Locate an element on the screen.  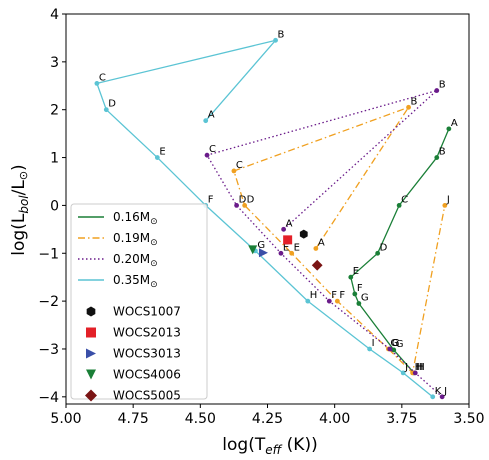
x-tick-label: 5.00 is located at coordinates (65, 419).